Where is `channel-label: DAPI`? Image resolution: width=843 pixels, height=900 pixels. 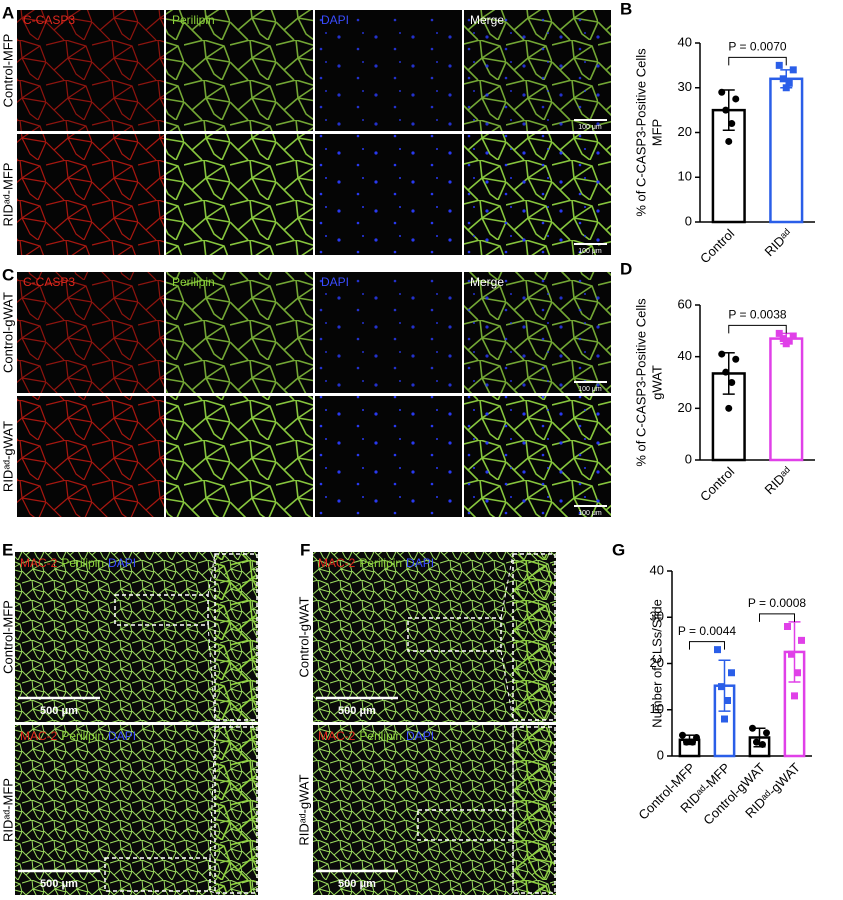
channel-label: DAPI is located at coordinates (335, 20).